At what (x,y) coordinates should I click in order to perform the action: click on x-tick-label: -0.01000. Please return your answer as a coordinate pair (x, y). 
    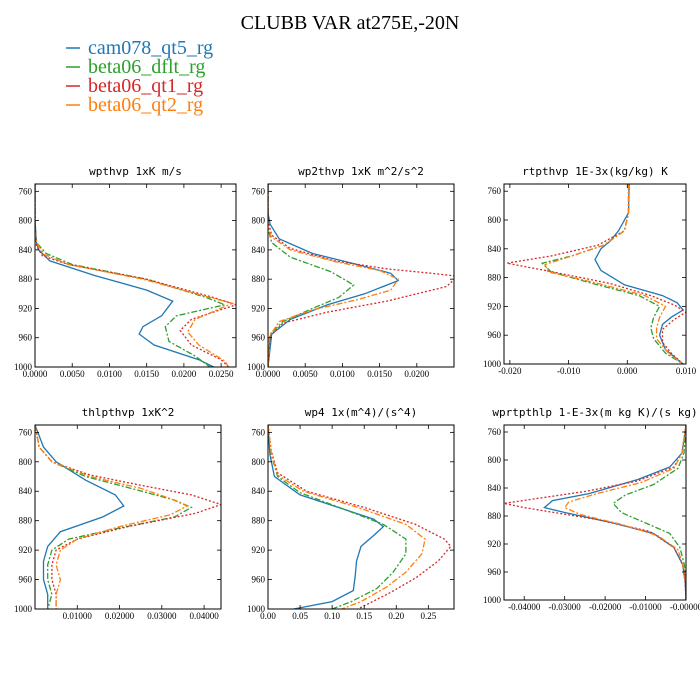
    Looking at the image, I should click on (645, 607).